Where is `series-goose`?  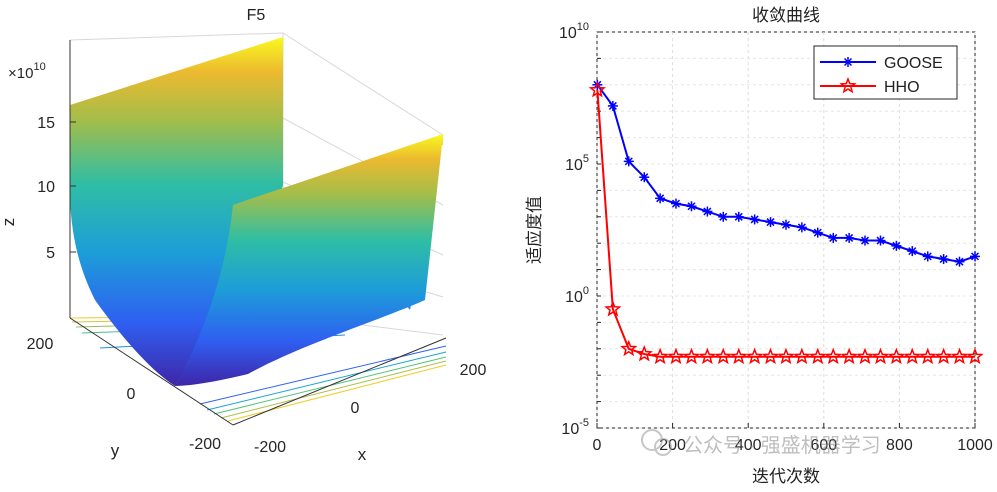
series-goose is located at coordinates (786, 173).